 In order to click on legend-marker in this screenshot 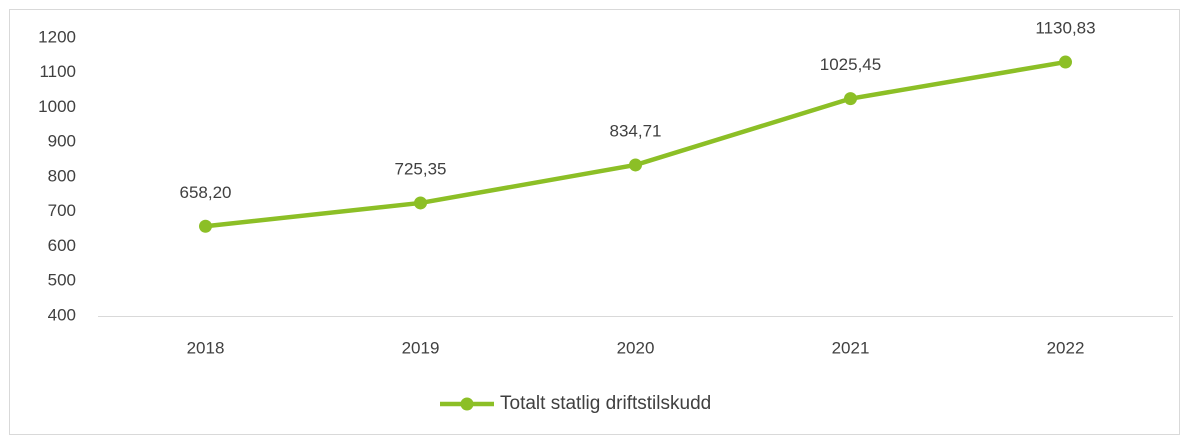, I will do `click(467, 404)`.